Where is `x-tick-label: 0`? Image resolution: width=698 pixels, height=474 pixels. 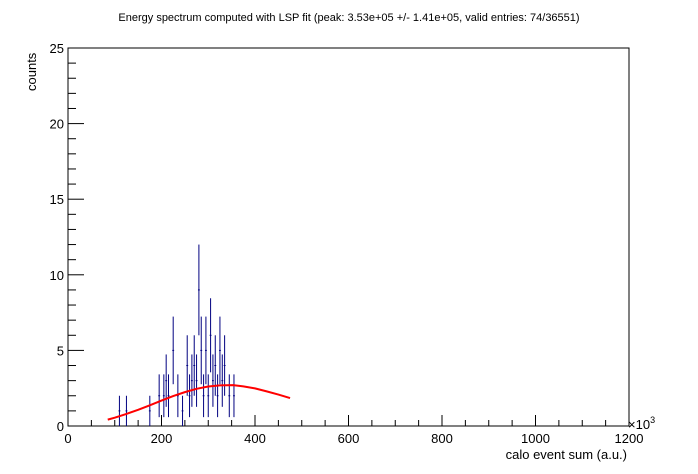 x-tick-label: 0 is located at coordinates (67, 438).